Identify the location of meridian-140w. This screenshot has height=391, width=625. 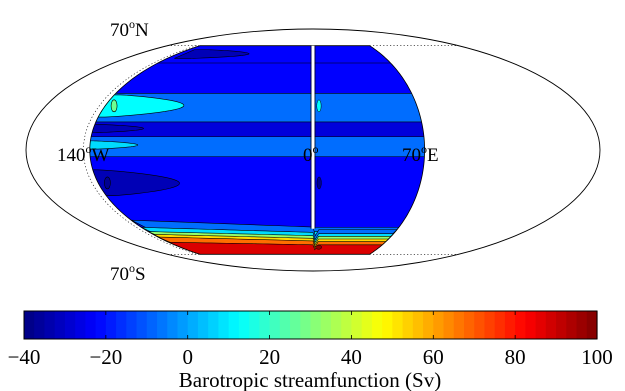
(140, 150).